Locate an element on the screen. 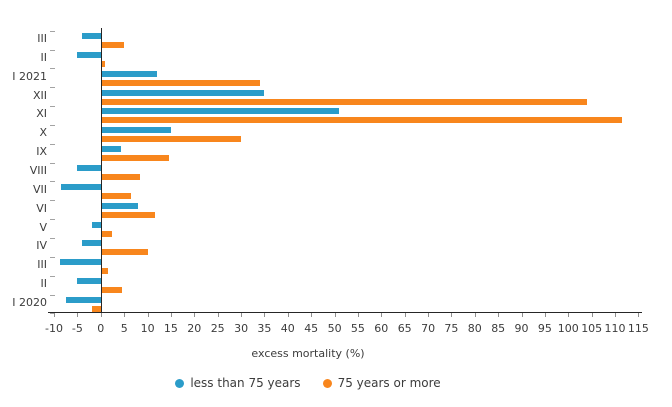 The image size is (672, 407). bar-less-than-75-X is located at coordinates (135, 130).